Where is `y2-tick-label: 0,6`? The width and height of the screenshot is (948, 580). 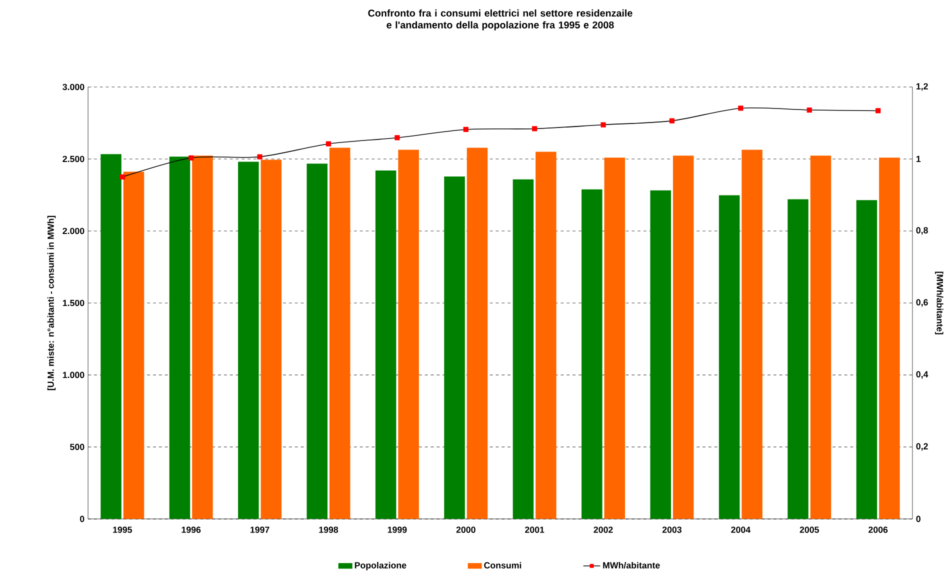
y2-tick-label: 0,6 is located at coordinates (922, 303).